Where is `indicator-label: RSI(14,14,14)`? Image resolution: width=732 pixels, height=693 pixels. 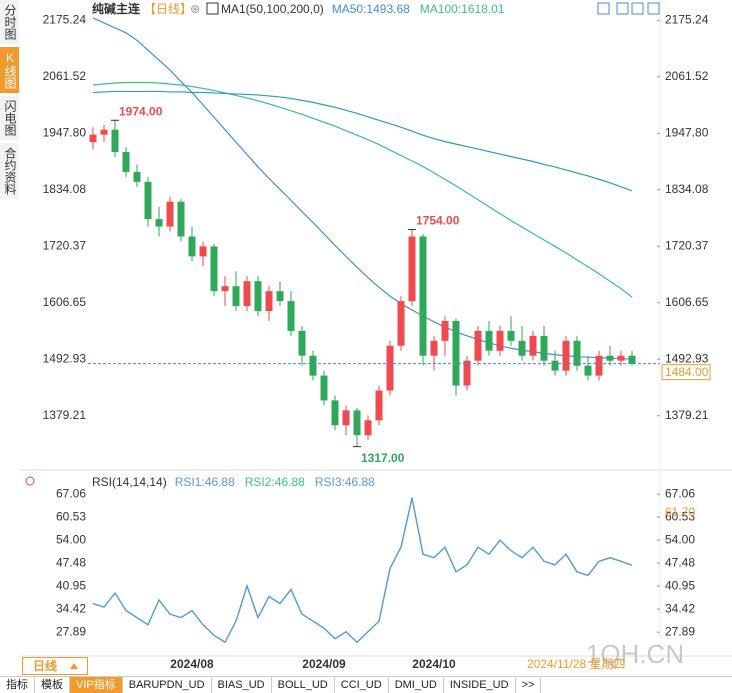
indicator-label: RSI(14,14,14) is located at coordinates (129, 482).